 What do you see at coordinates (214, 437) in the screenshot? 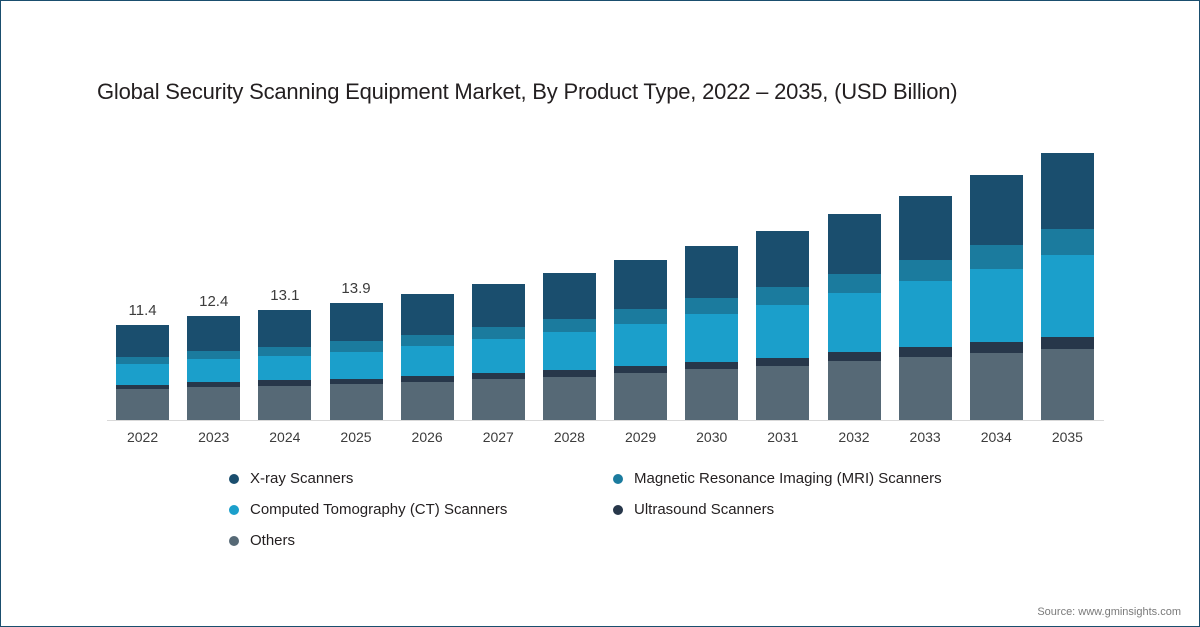
I see `x-axis-tick-label: 2023` at bounding box center [214, 437].